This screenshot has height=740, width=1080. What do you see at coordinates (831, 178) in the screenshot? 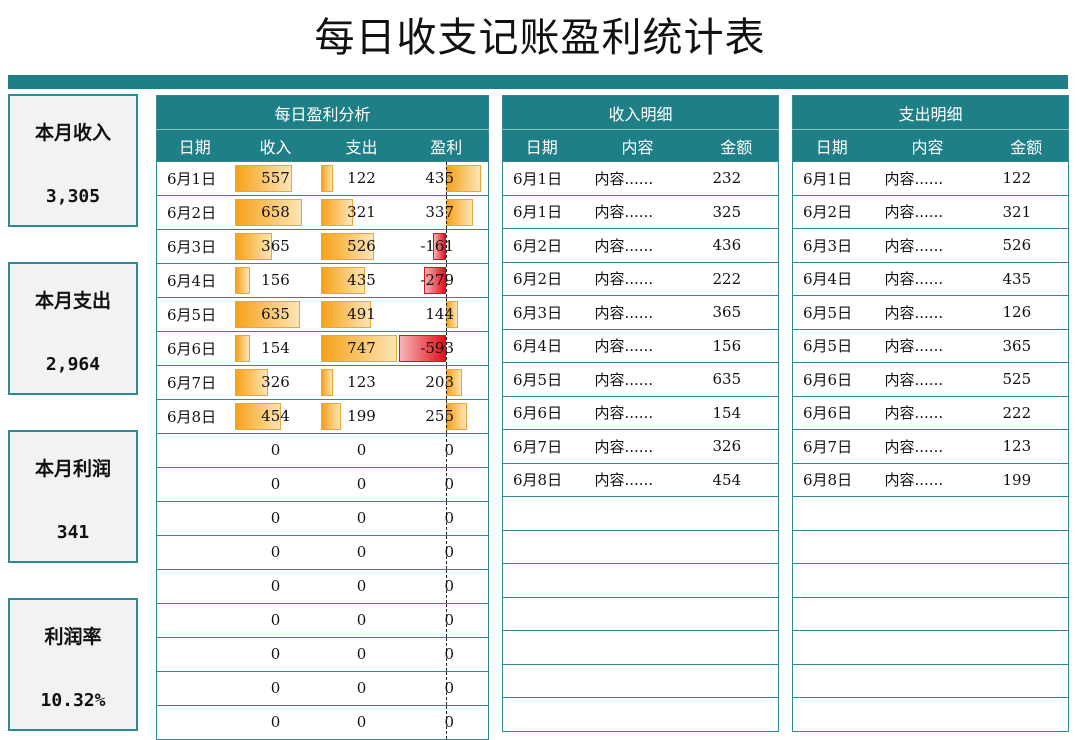
I see `expense-detail-date-cell: 6月1日` at bounding box center [831, 178].